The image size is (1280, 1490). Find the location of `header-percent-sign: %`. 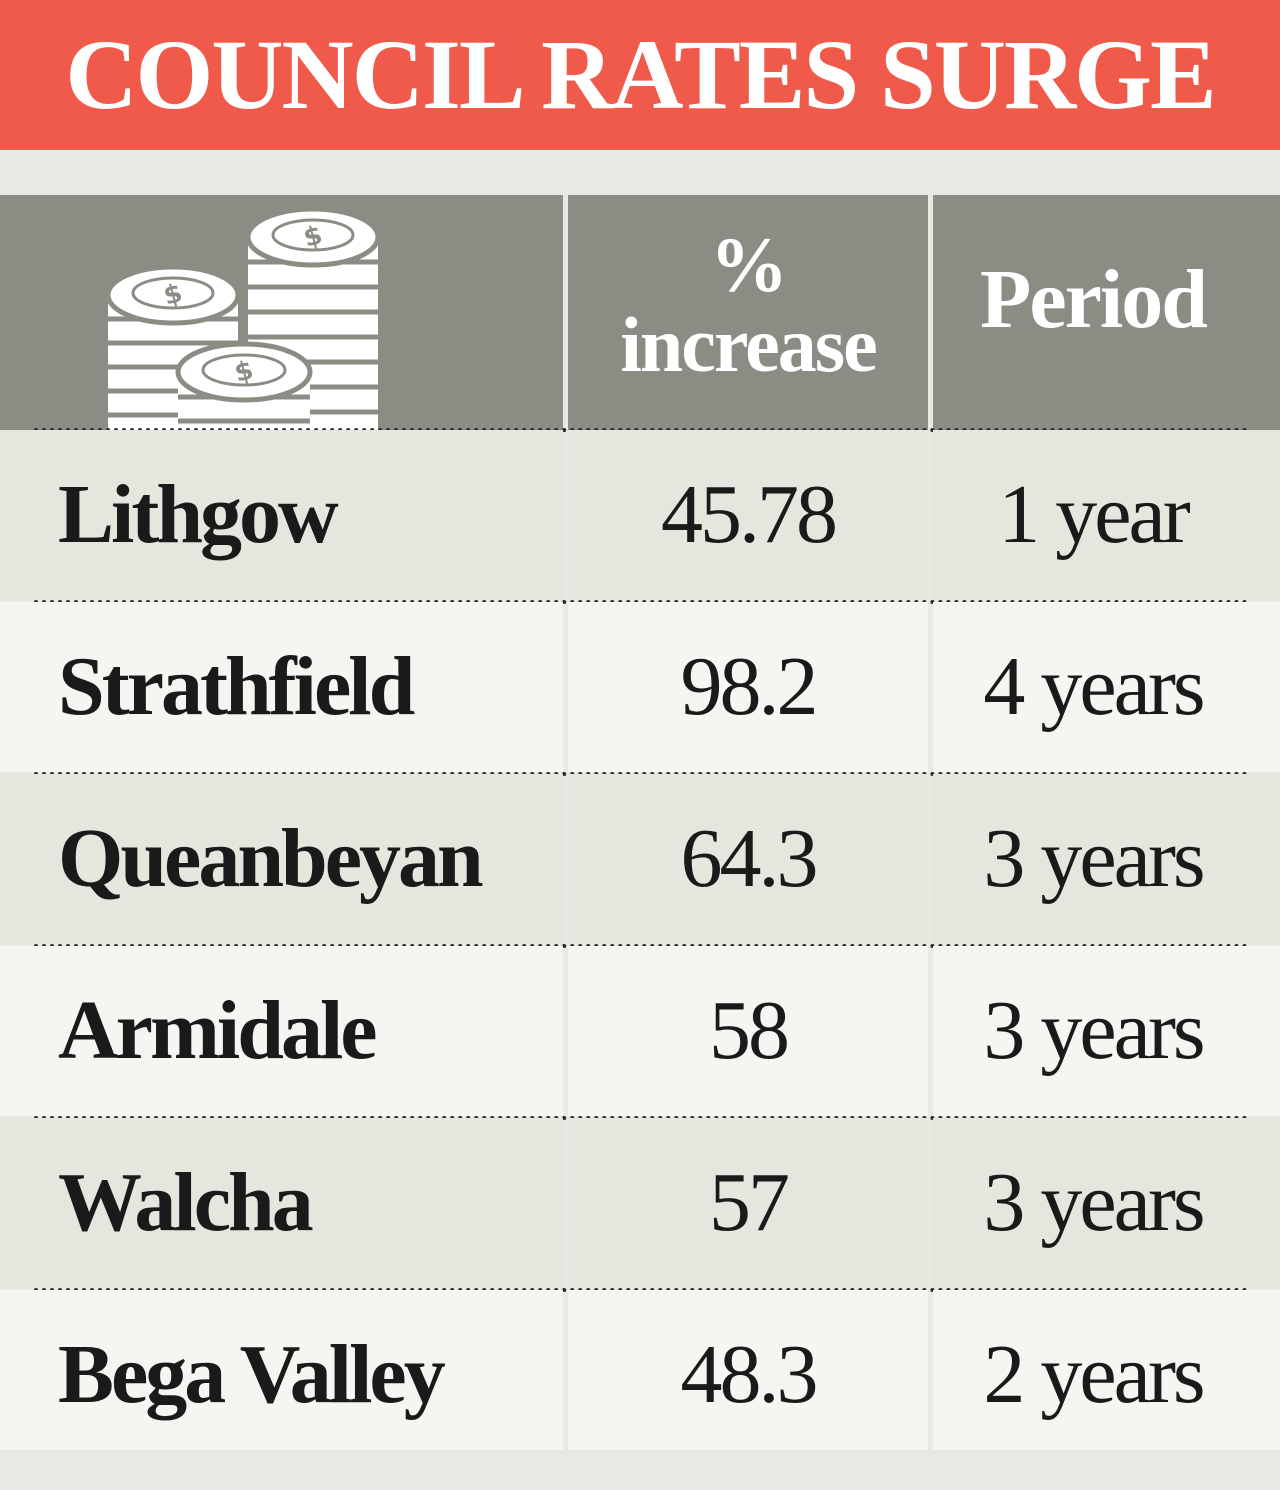

header-percent-sign: % is located at coordinates (749, 264).